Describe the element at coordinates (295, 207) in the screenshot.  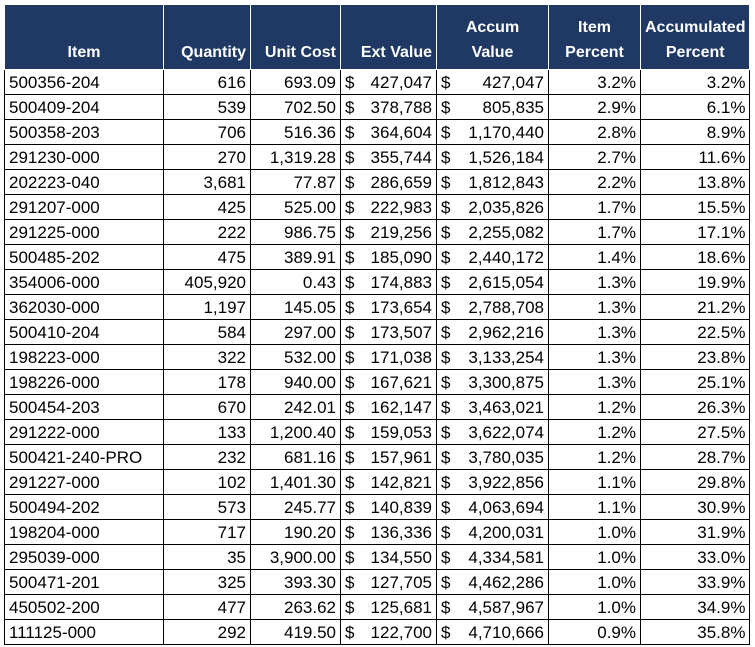
I see `cell-unit-cost: 525.00` at that location.